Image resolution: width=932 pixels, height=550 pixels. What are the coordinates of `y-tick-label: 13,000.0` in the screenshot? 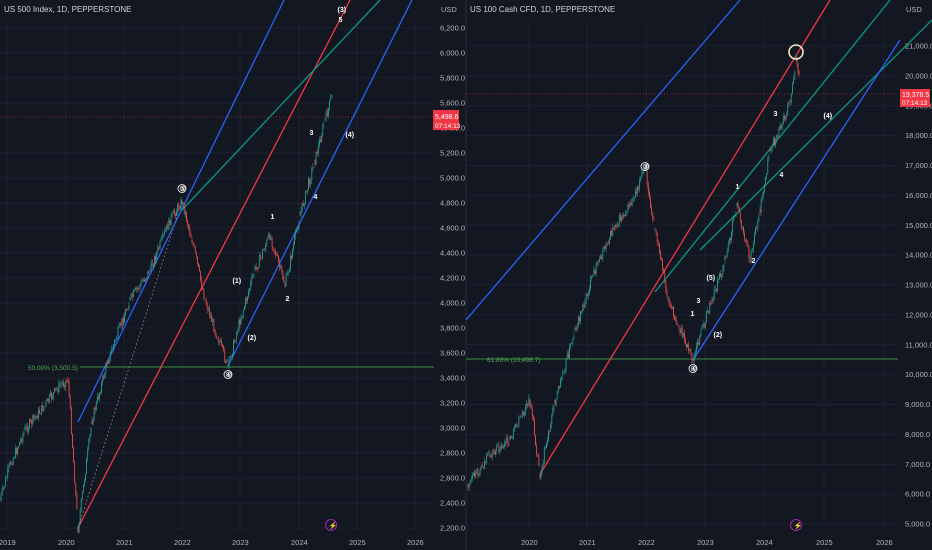 It's located at (918, 285).